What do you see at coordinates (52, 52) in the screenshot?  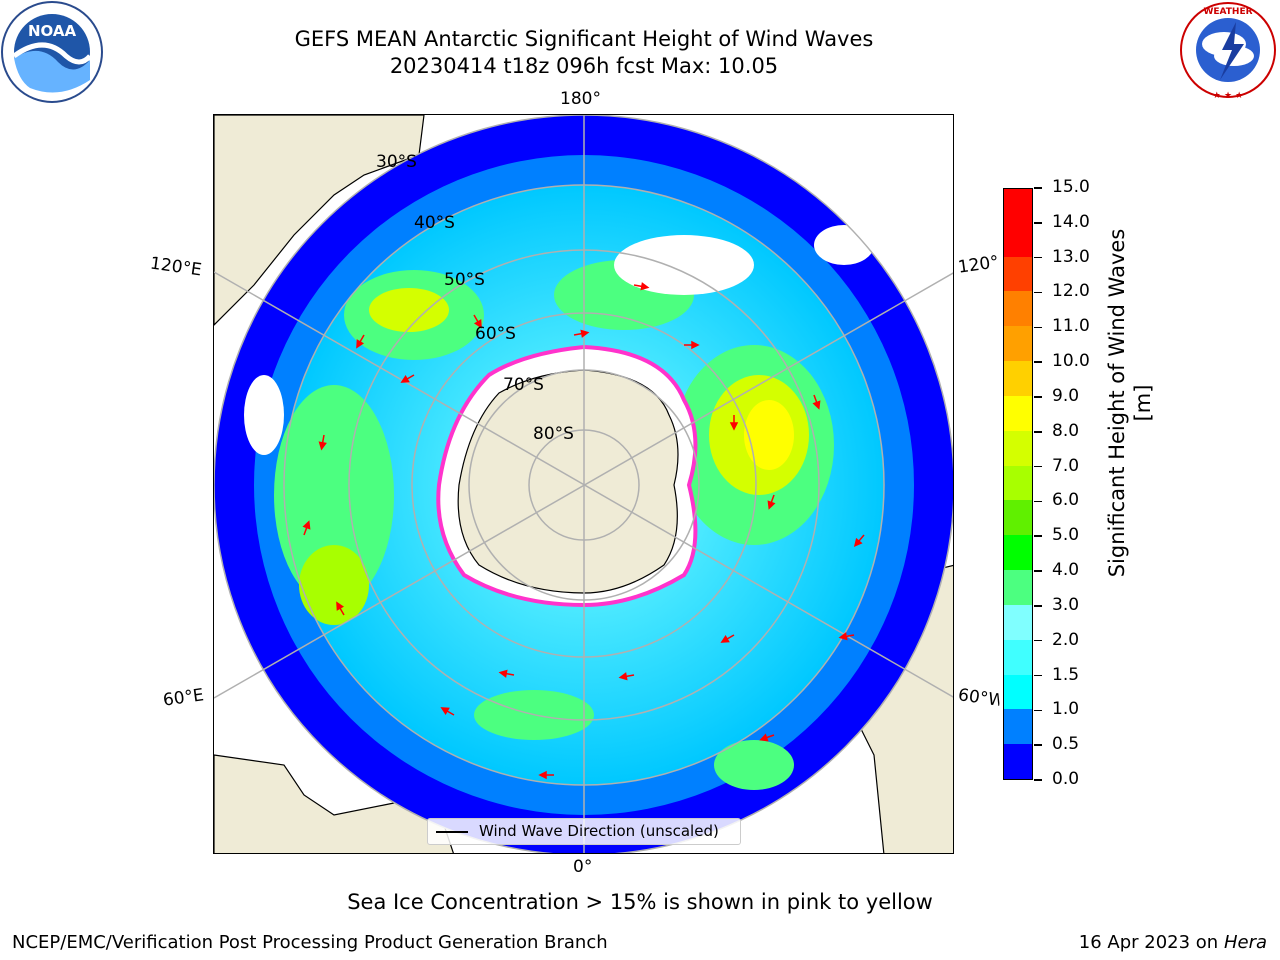 I see `noaa-logo: NOAA` at bounding box center [52, 52].